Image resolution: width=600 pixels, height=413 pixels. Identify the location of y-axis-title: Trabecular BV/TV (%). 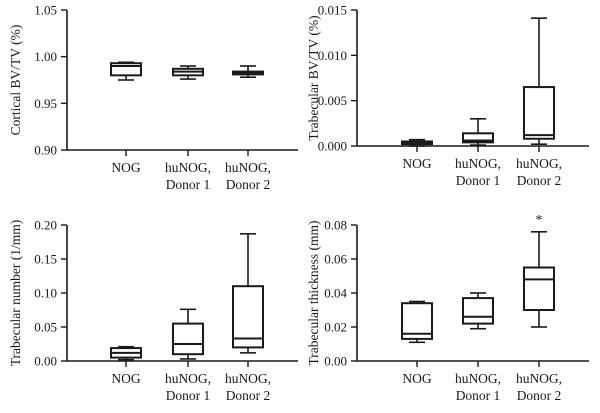
(313, 77).